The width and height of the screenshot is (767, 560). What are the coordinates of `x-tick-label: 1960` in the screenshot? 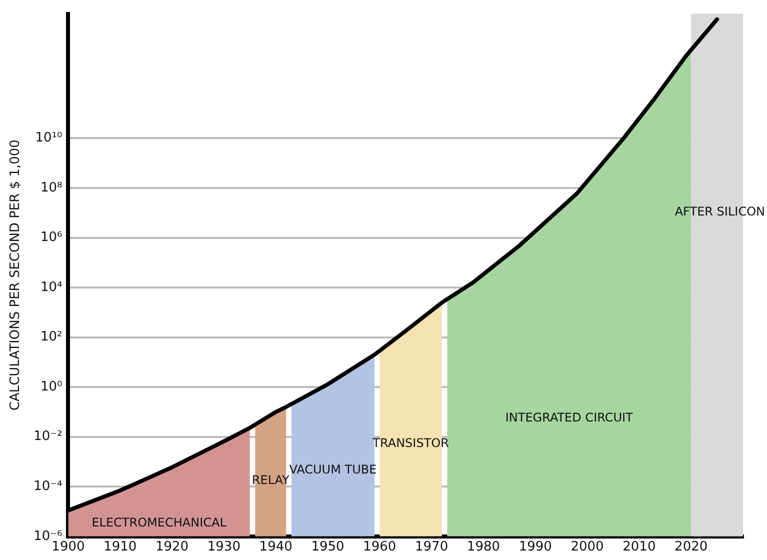 It's located at (379, 547).